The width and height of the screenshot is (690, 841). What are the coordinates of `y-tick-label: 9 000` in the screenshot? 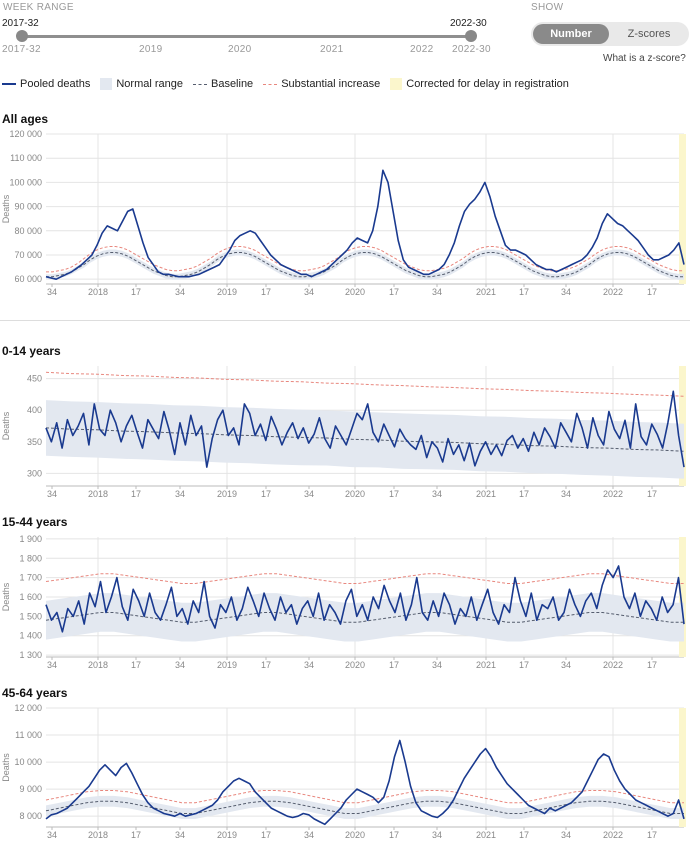 It's located at (30, 789).